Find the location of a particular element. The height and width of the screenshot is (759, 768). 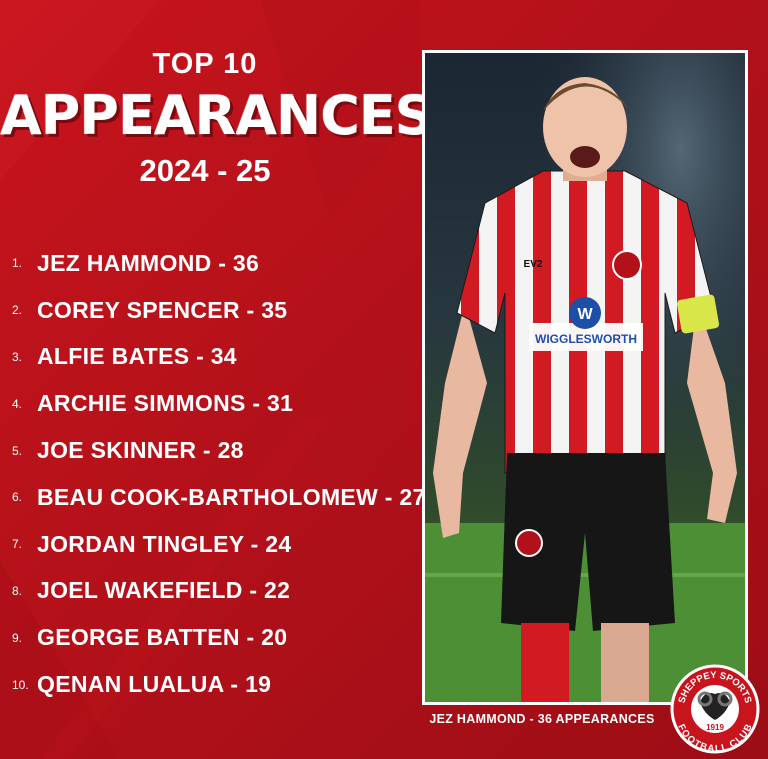

list-item: 6. BEAU COOK-BARTHOLOMEW - 27 is located at coordinates (219, 497).